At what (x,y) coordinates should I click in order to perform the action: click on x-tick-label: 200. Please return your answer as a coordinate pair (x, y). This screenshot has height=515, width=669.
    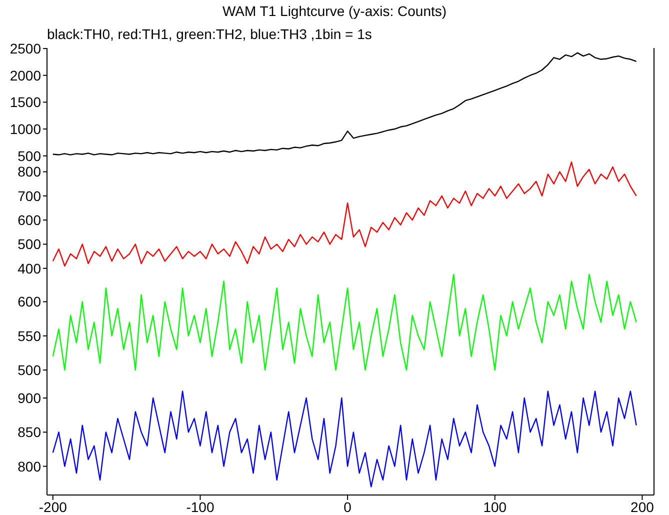
    Looking at the image, I should click on (642, 506).